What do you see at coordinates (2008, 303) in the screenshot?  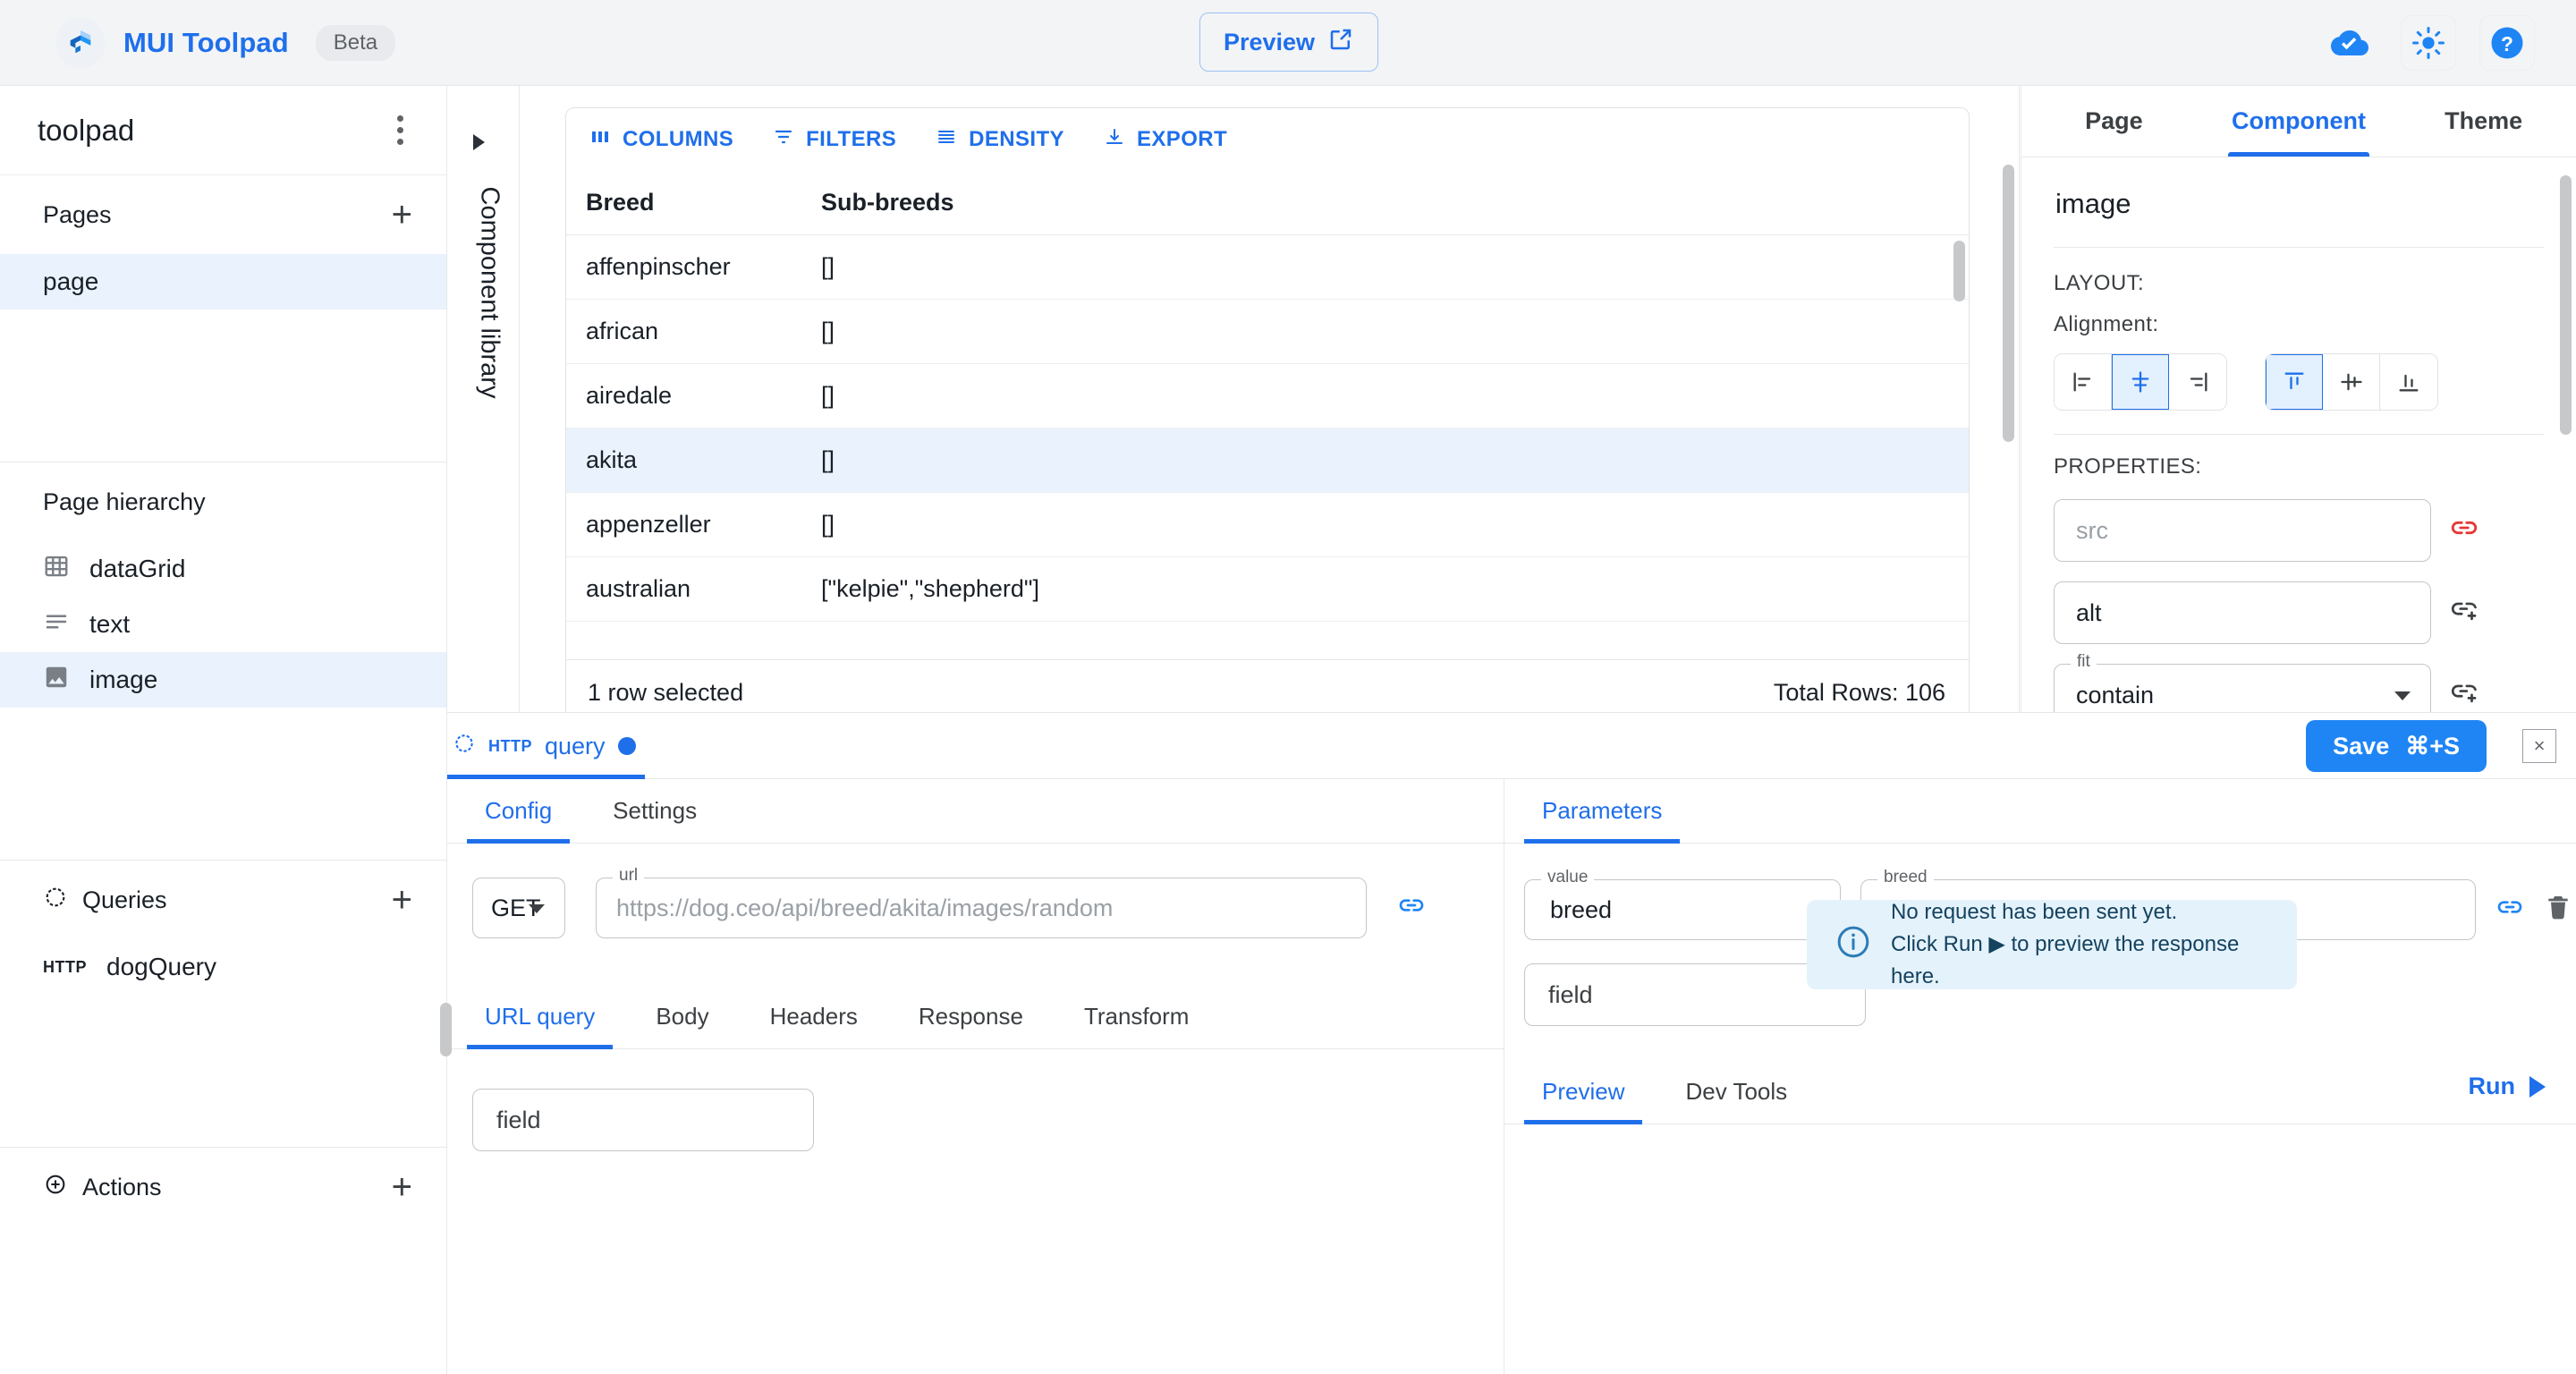 I see `canvas-scrollbar` at bounding box center [2008, 303].